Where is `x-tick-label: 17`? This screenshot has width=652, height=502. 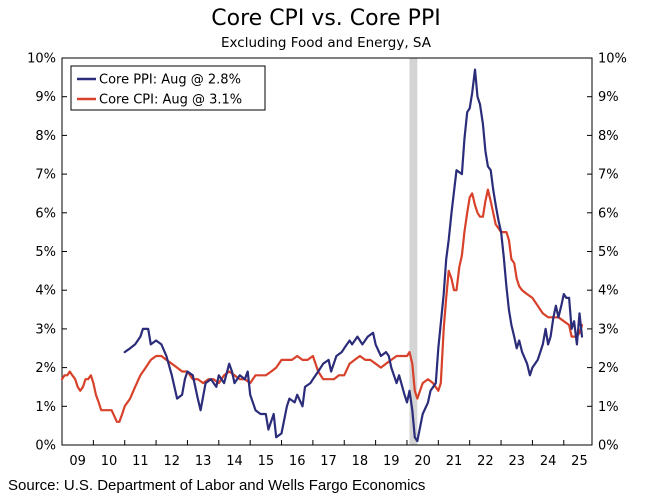
x-tick-label: 17 is located at coordinates (328, 461).